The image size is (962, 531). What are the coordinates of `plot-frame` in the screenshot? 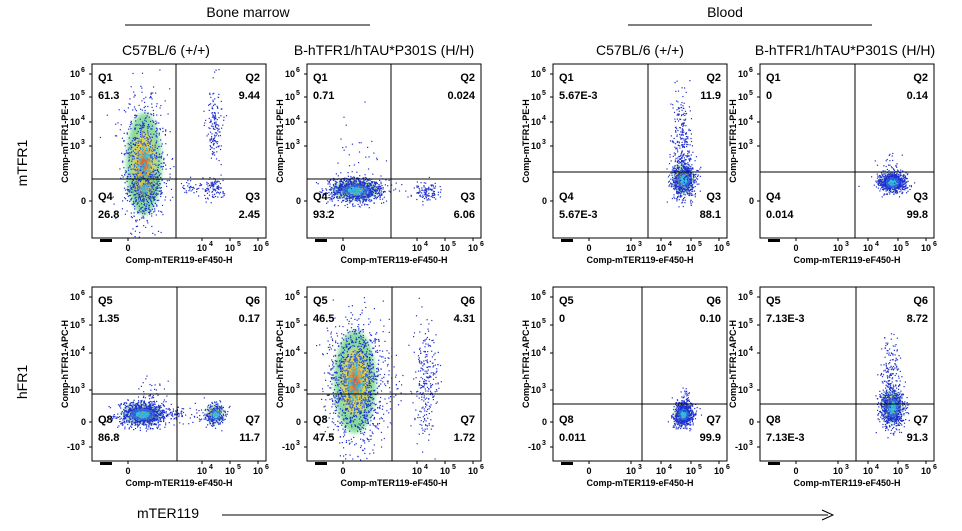 It's located at (394, 151).